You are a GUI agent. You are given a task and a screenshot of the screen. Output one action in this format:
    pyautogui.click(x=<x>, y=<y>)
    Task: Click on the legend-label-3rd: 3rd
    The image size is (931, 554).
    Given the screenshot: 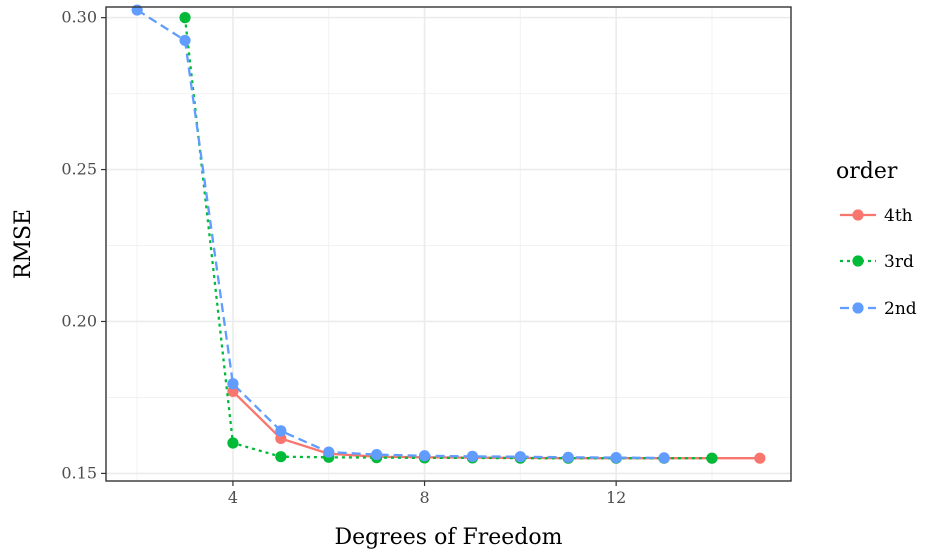 What is the action you would take?
    pyautogui.click(x=899, y=262)
    